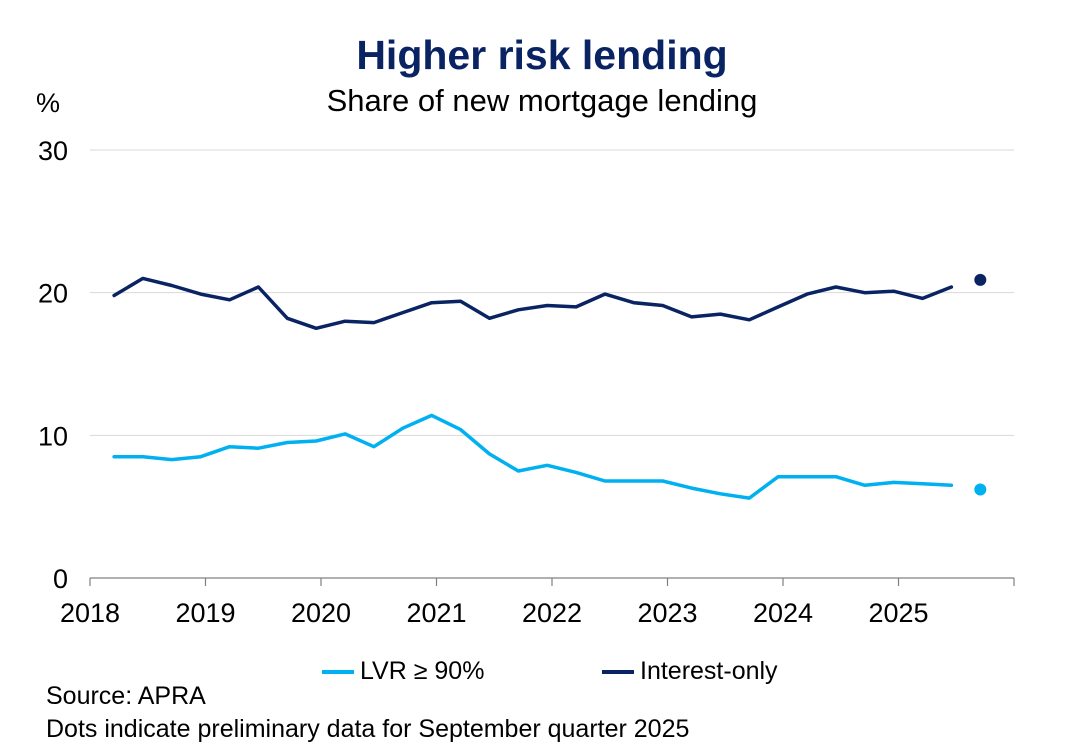 The image size is (1084, 747). What do you see at coordinates (53, 436) in the screenshot?
I see `y-tick-label: 10` at bounding box center [53, 436].